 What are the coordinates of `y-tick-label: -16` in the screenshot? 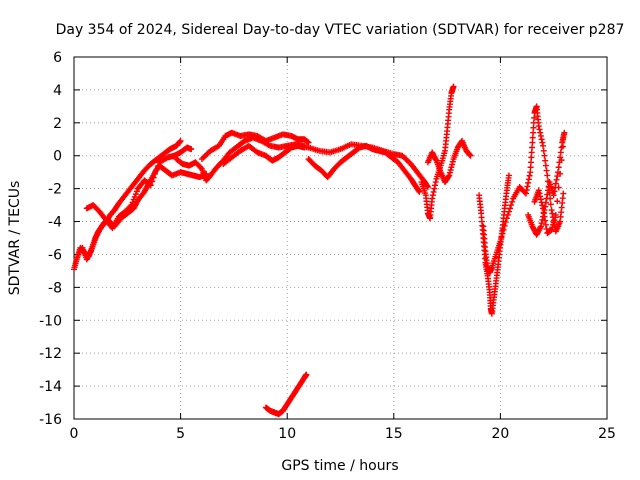 It's located at (50, 420).